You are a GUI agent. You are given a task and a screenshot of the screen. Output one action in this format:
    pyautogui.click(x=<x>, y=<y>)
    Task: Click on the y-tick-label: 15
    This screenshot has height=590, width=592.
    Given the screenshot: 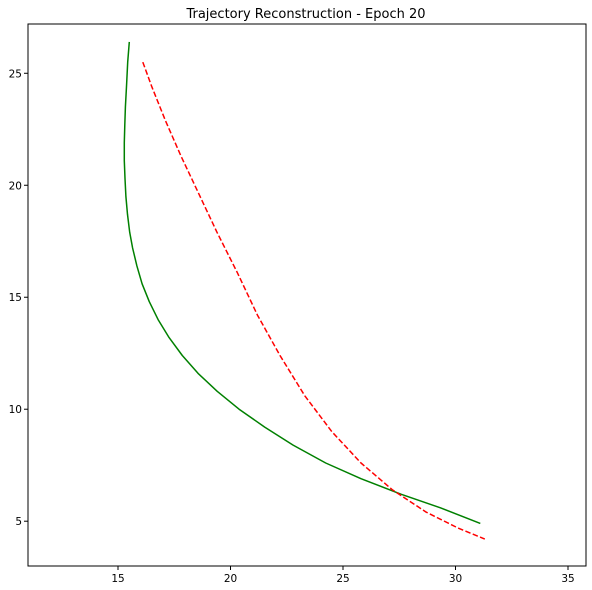 What is the action you would take?
    pyautogui.click(x=15, y=298)
    